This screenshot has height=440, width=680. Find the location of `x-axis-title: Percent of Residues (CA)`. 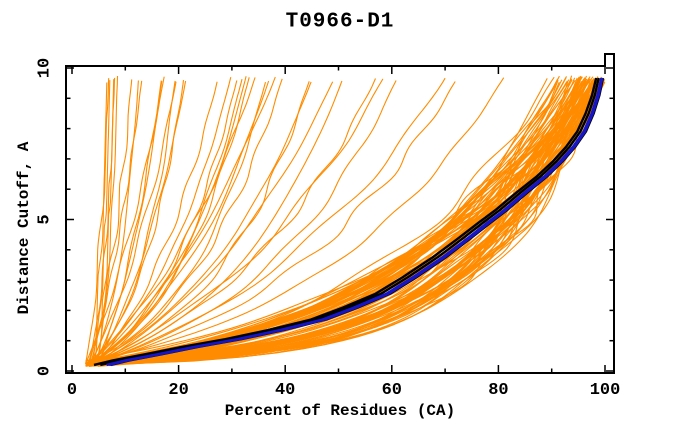

x-axis-title: Percent of Residues (CA) is located at coordinates (340, 411).